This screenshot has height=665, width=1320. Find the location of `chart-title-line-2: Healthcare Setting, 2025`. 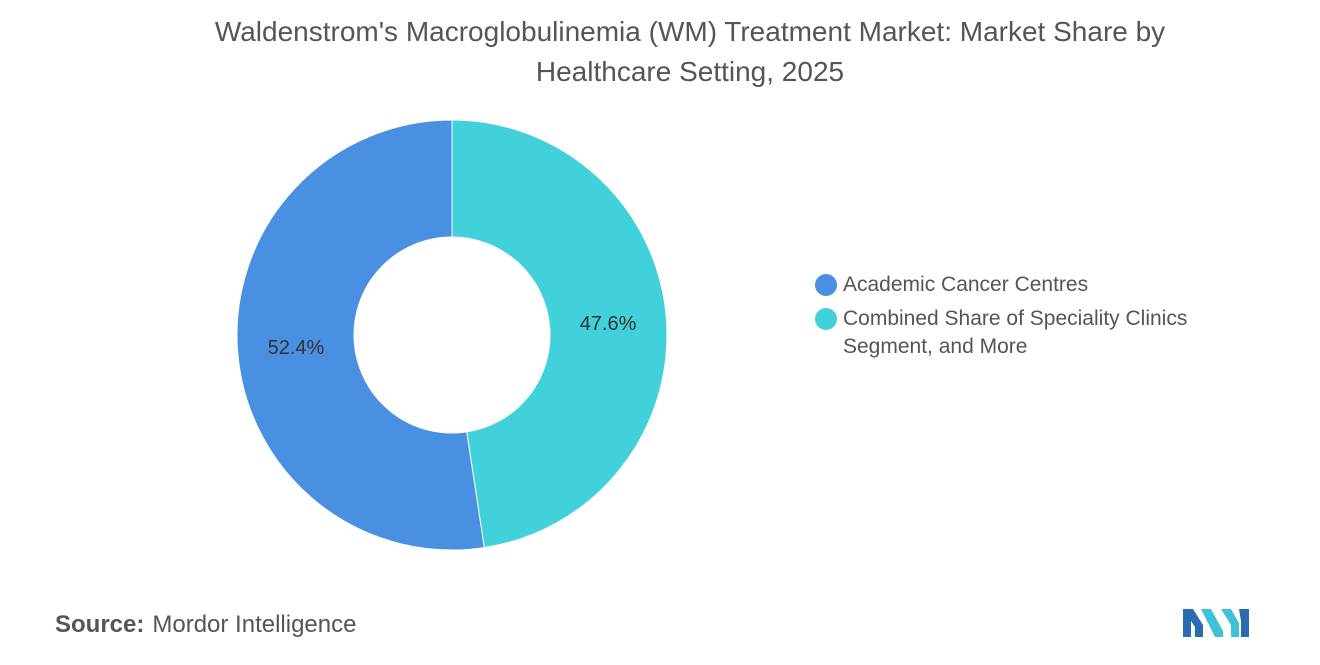

chart-title-line-2: Healthcare Setting, 2025 is located at coordinates (690, 71).